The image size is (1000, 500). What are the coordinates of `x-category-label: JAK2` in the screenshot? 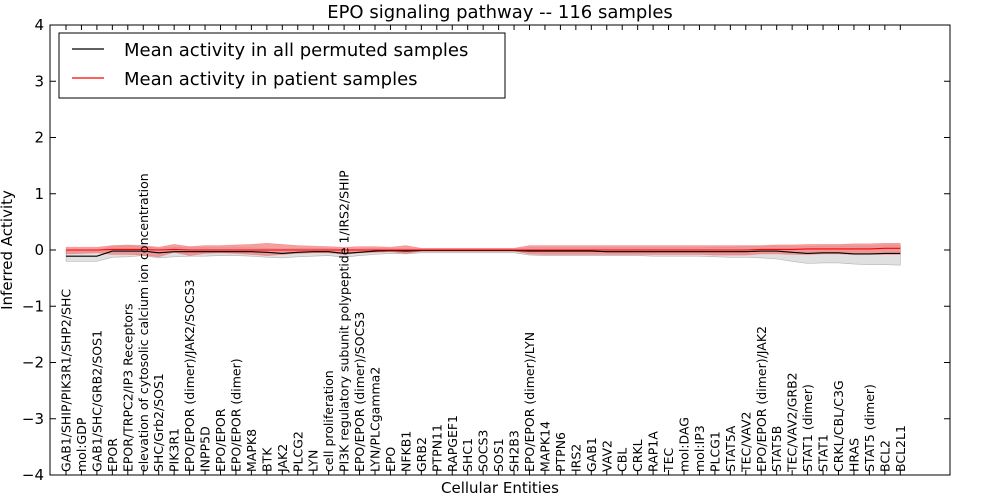 It's located at (282, 458).